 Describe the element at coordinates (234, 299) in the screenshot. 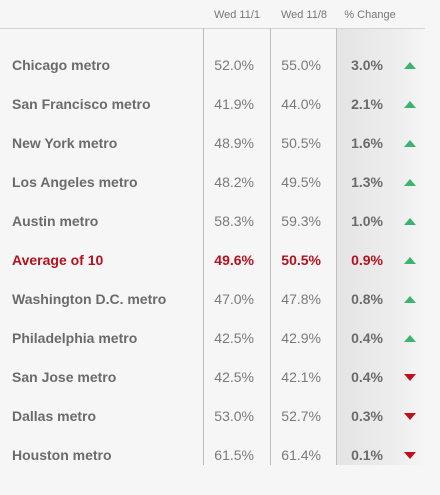

I see `value-cell: 47.0%` at that location.